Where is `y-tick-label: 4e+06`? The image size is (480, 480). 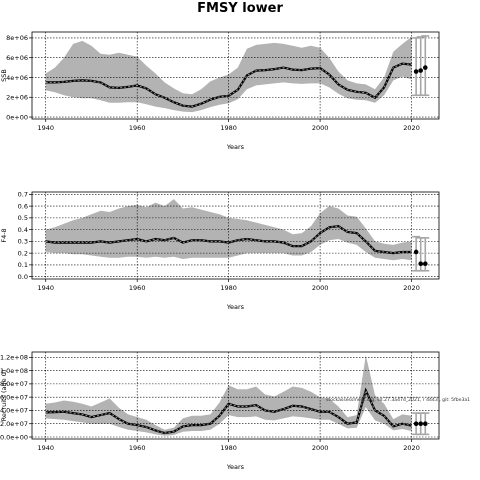
y-tick-label: 4e+06 is located at coordinates (17, 78).